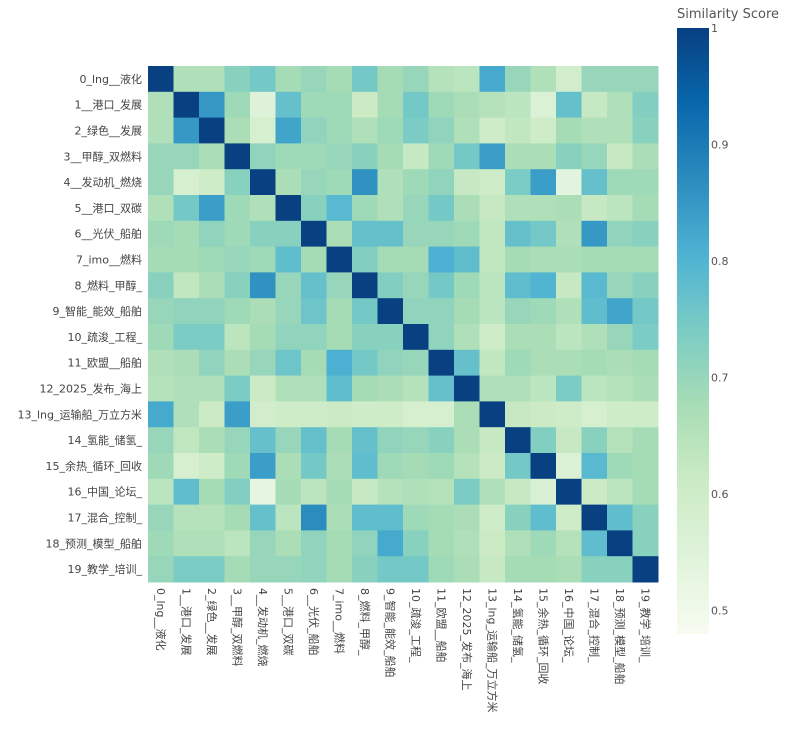 The width and height of the screenshot is (790, 730). What do you see at coordinates (390, 633) in the screenshot?
I see `column-label: 9_智能_能效_船舶` at bounding box center [390, 633].